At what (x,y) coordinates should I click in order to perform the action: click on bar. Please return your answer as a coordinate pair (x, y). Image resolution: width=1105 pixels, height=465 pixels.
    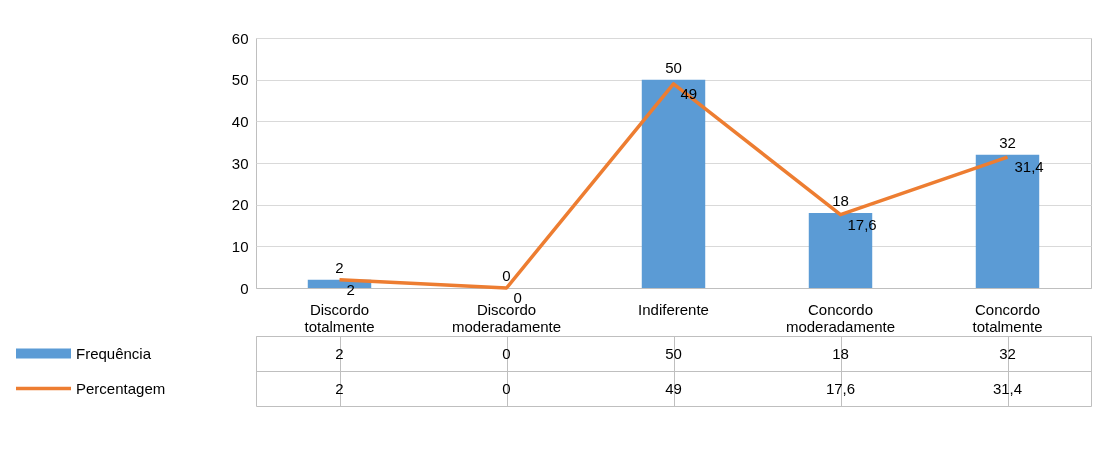
    Looking at the image, I should click on (673, 183).